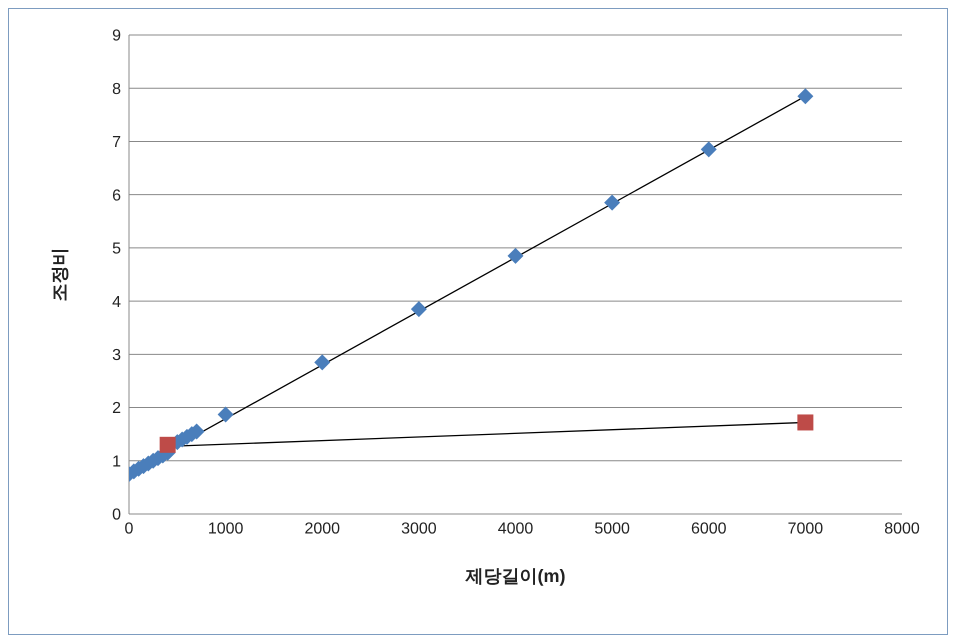  Describe the element at coordinates (117, 195) in the screenshot. I see `y-tick-label: 6` at that location.